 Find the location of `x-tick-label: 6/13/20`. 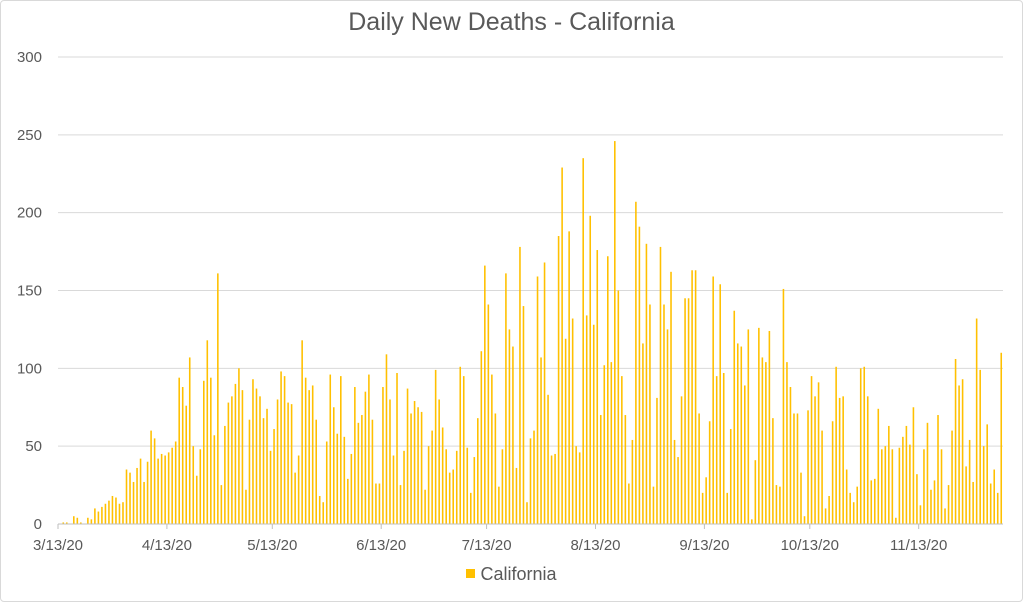

x-tick-label: 6/13/20 is located at coordinates (381, 545).